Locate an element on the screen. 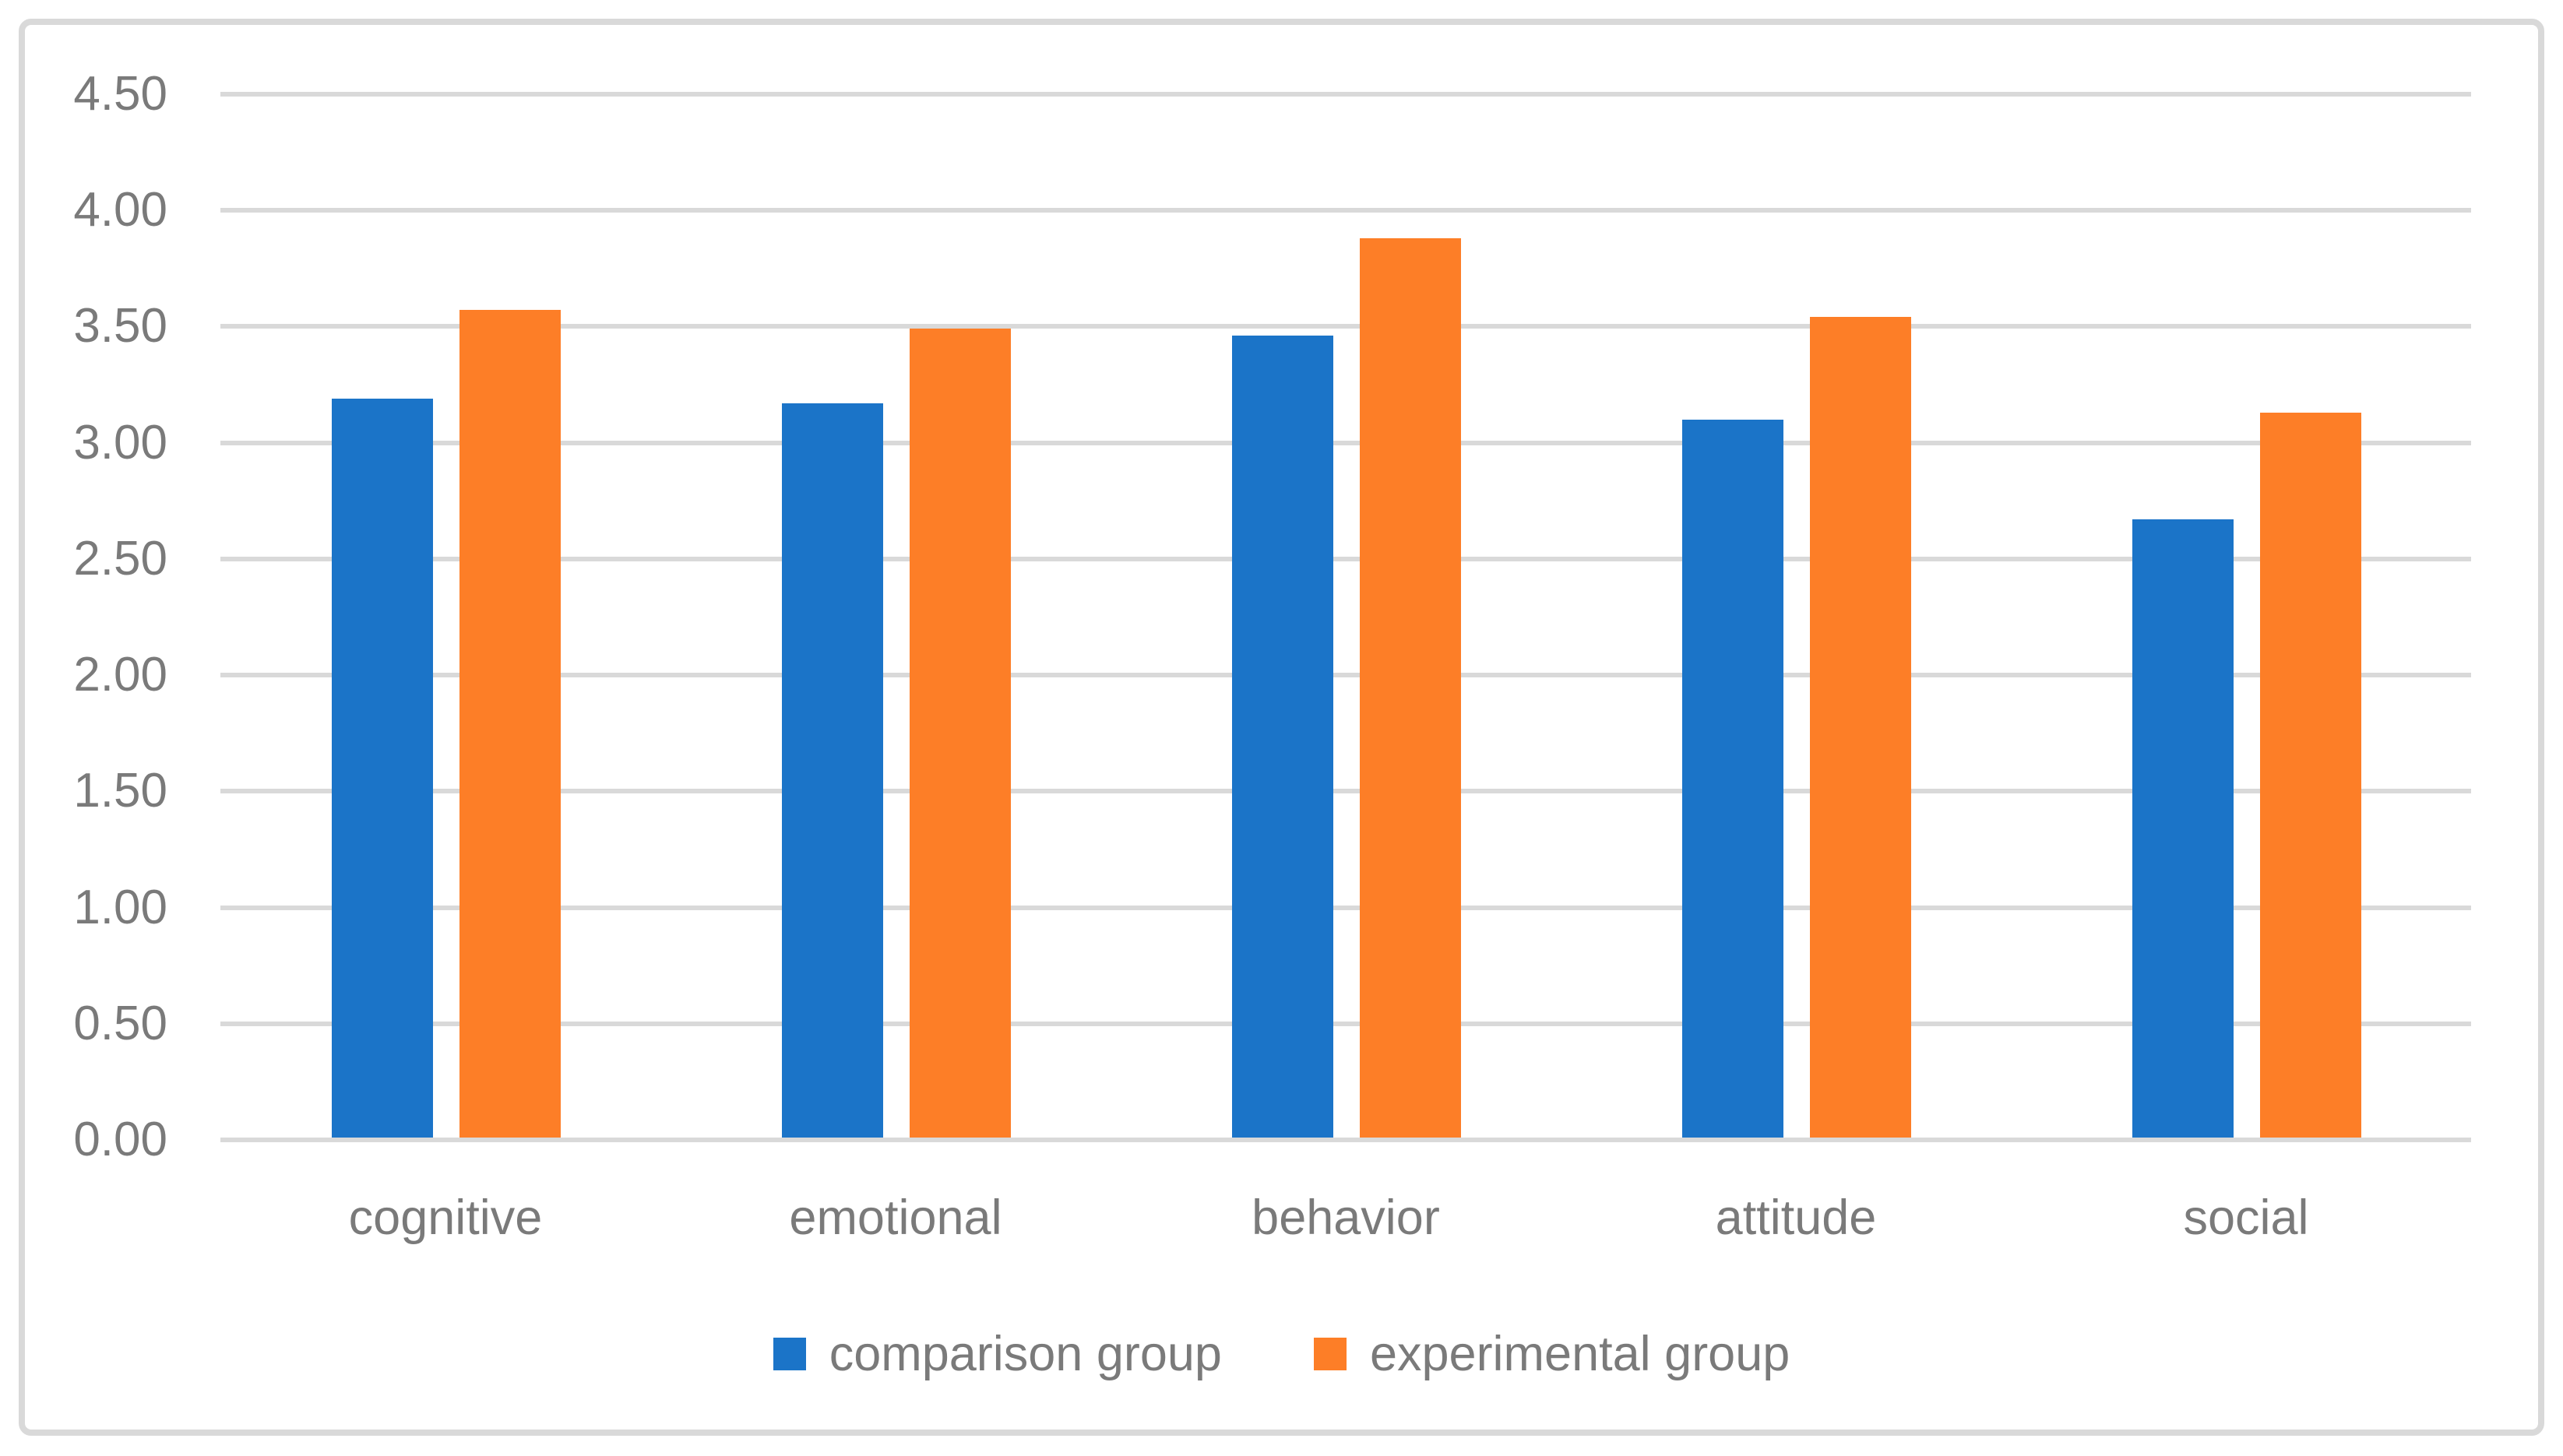 The width and height of the screenshot is (2563, 1456). bar-comparison-attitude is located at coordinates (1732, 778).